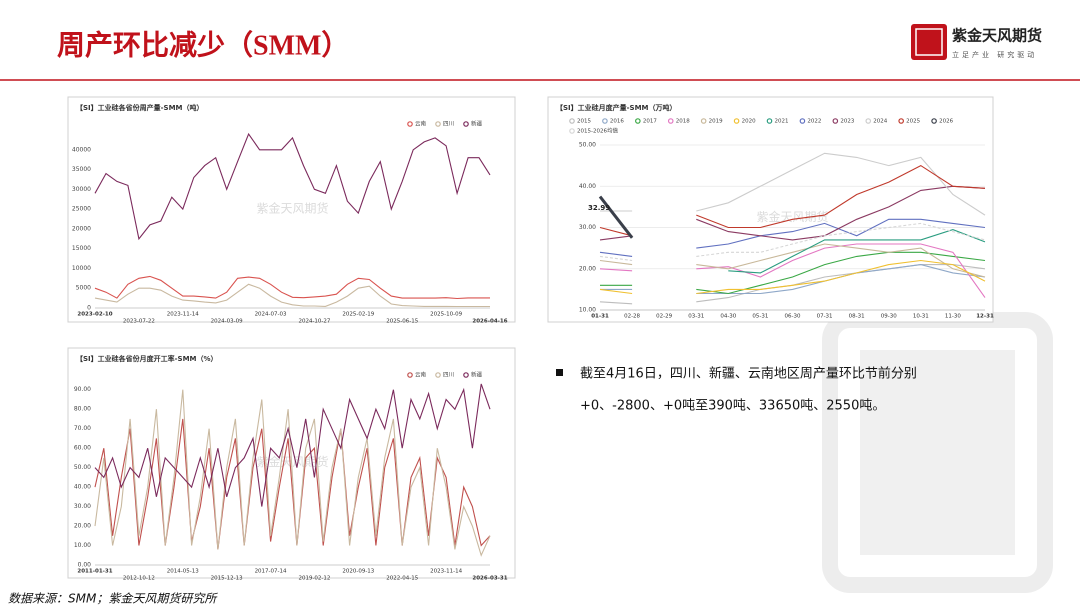  I want to click on x-tick-label: 2023-02-10, so click(94, 315).